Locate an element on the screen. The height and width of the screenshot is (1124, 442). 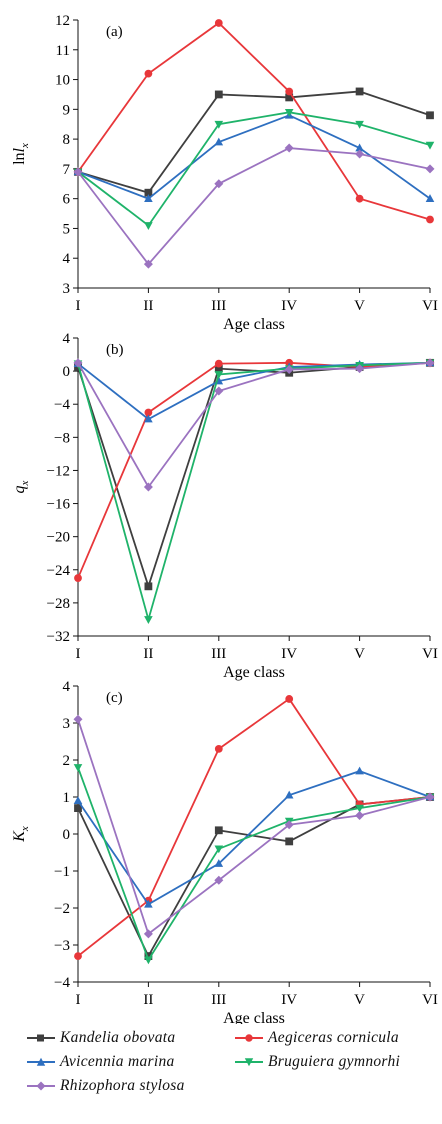
series-line-aegiceras-cornicula is located at coordinates (254, 121).